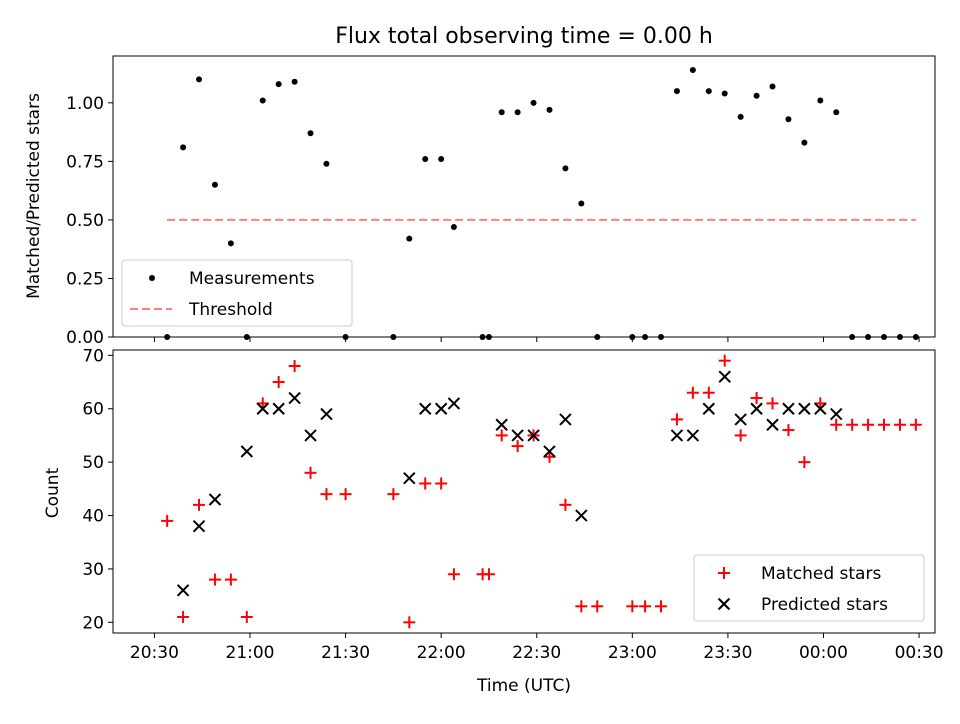 This screenshot has width=960, height=724. Describe the element at coordinates (93, 356) in the screenshot. I see `bottom-y-tick-label: 70` at that location.